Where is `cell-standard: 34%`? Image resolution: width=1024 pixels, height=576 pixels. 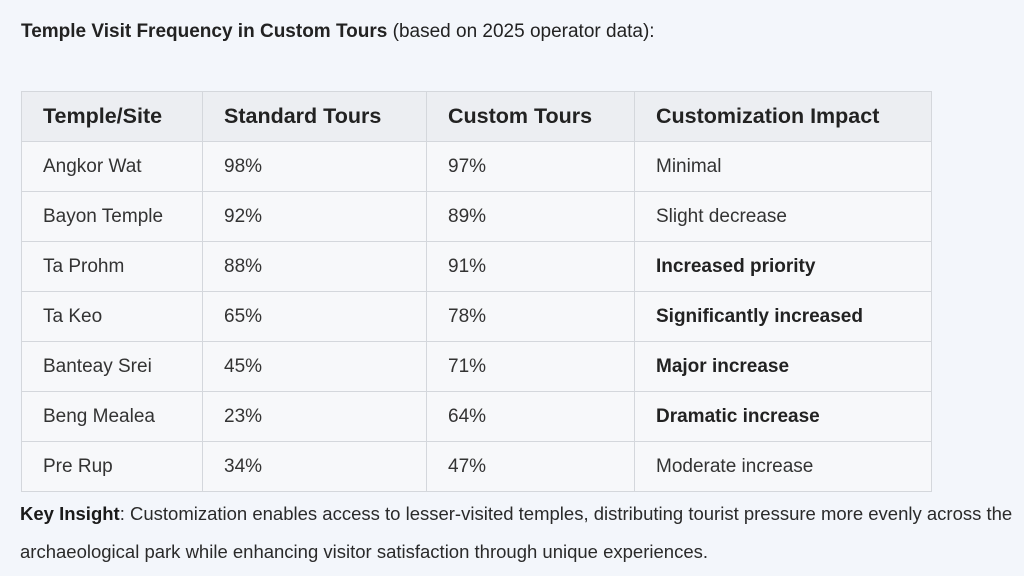
cell-standard: 34% is located at coordinates (314, 466).